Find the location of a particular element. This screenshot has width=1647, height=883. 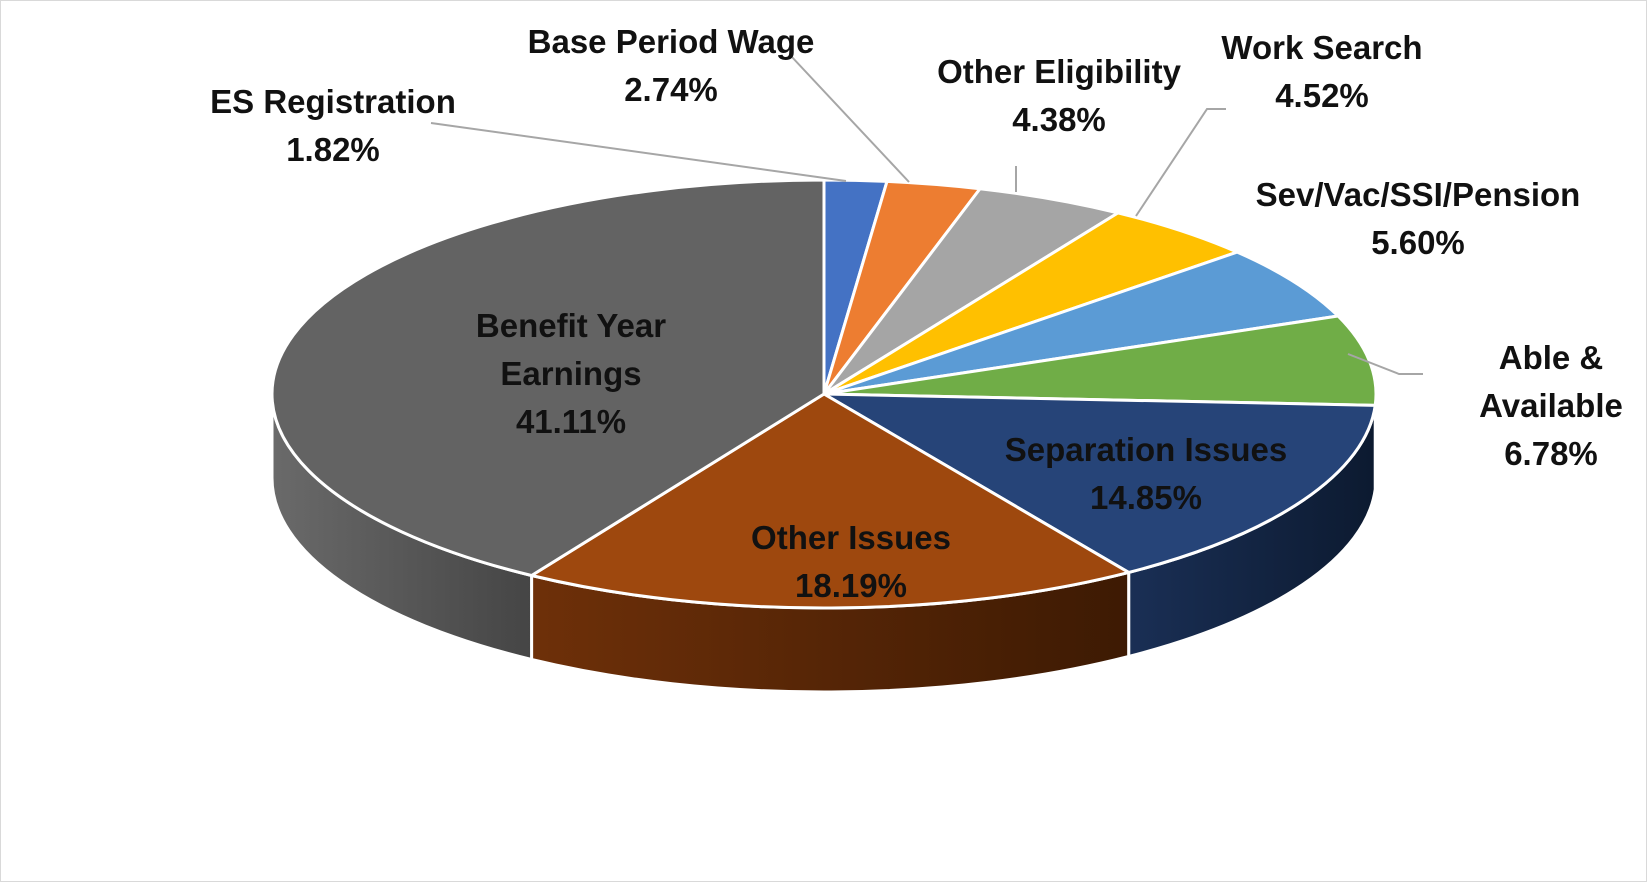

label-other-issues-line-1: Other Issues is located at coordinates (851, 537).